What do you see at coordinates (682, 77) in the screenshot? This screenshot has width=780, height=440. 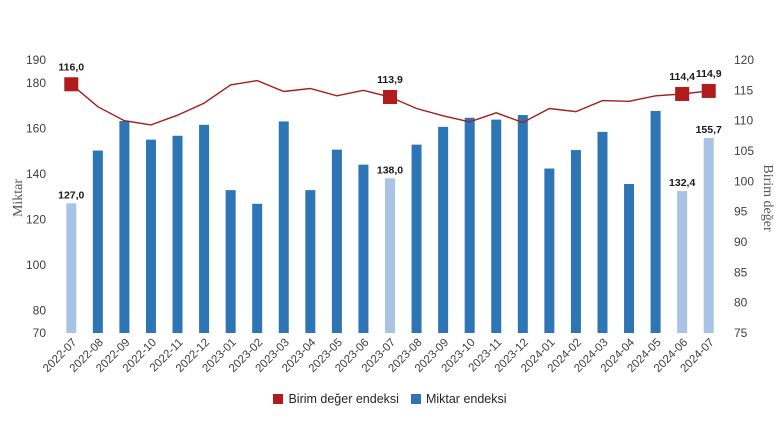 I see `line-label-2024-06: 114,4` at bounding box center [682, 77].